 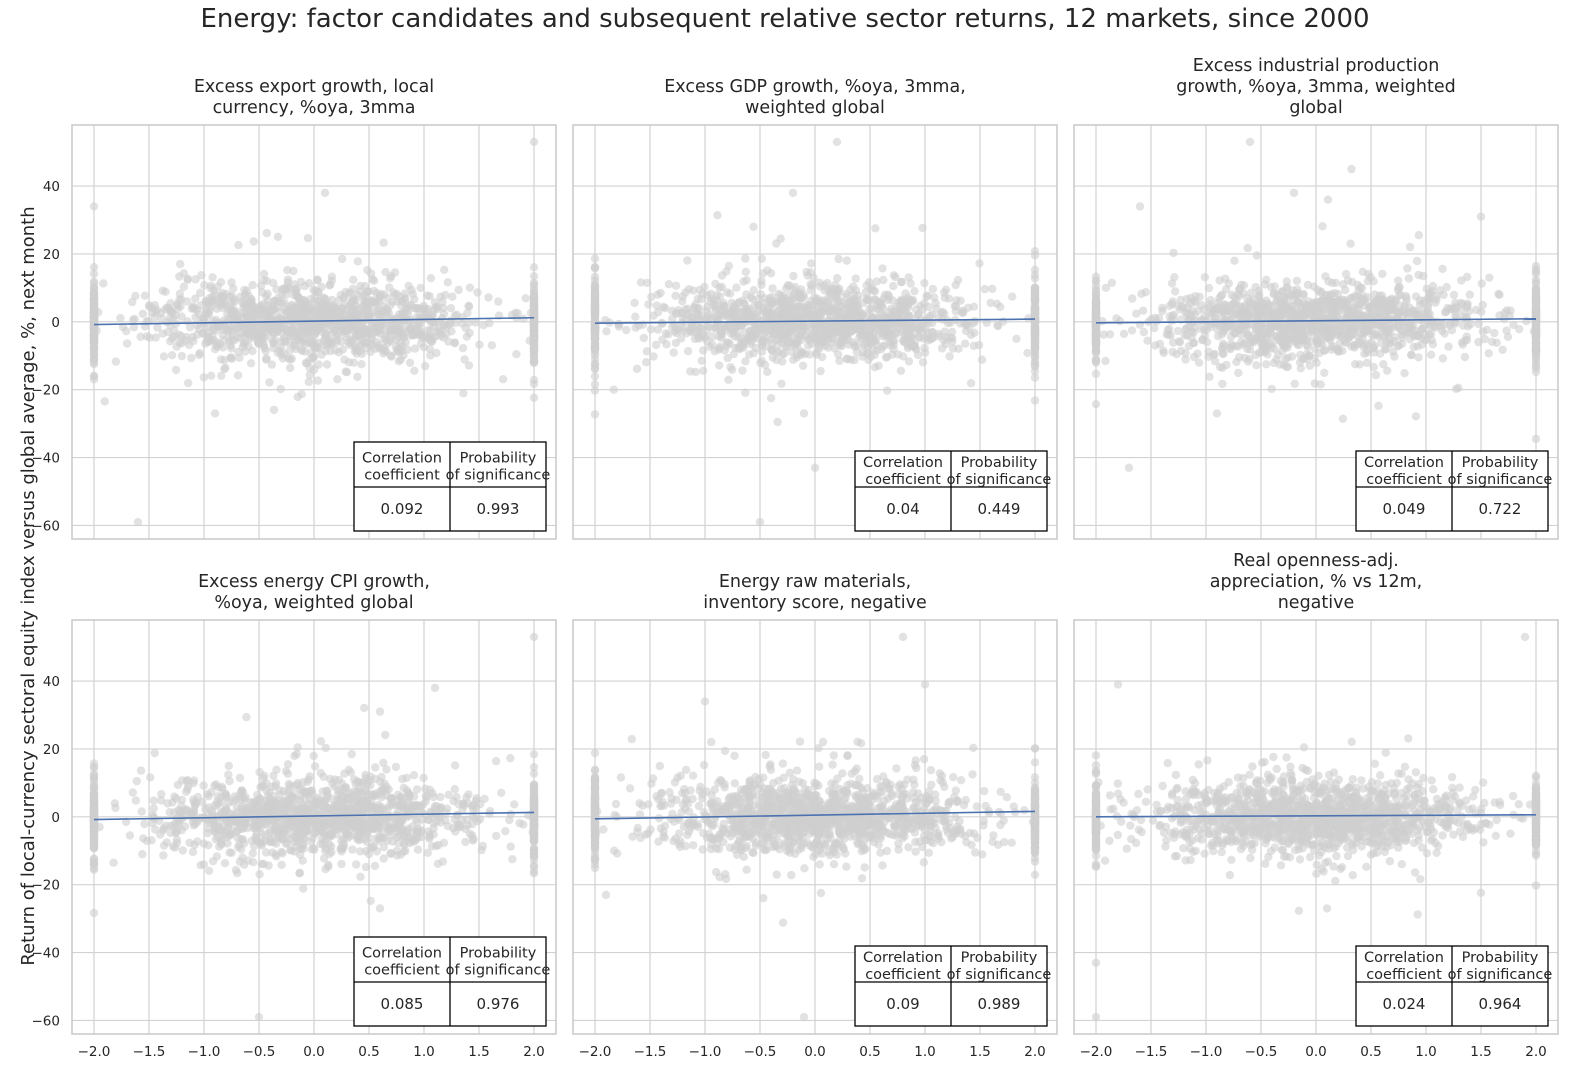 What do you see at coordinates (1500, 509) in the screenshot?
I see `stats-table-value: 0.722` at bounding box center [1500, 509].